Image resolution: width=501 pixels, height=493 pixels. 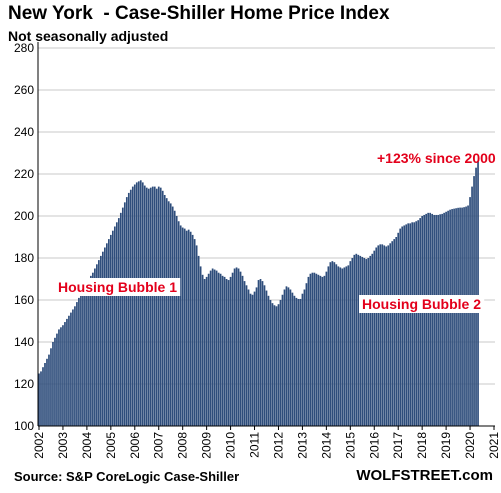 What do you see at coordinates (24, 48) in the screenshot?
I see `y-tick-label: 280` at bounding box center [24, 48].